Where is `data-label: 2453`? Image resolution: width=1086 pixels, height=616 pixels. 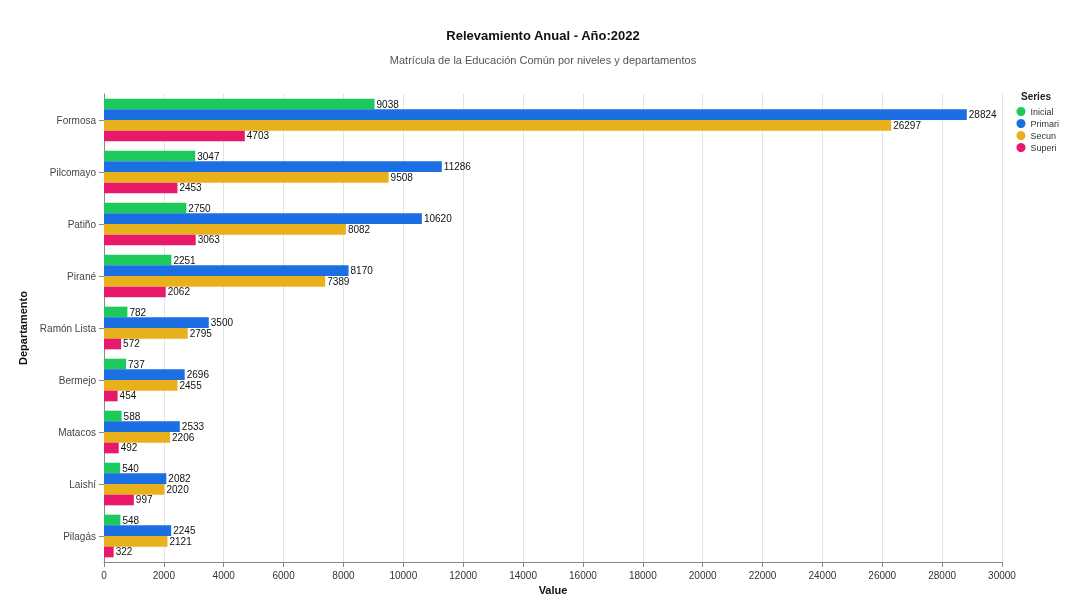
data-label: 2453 is located at coordinates (191, 188).